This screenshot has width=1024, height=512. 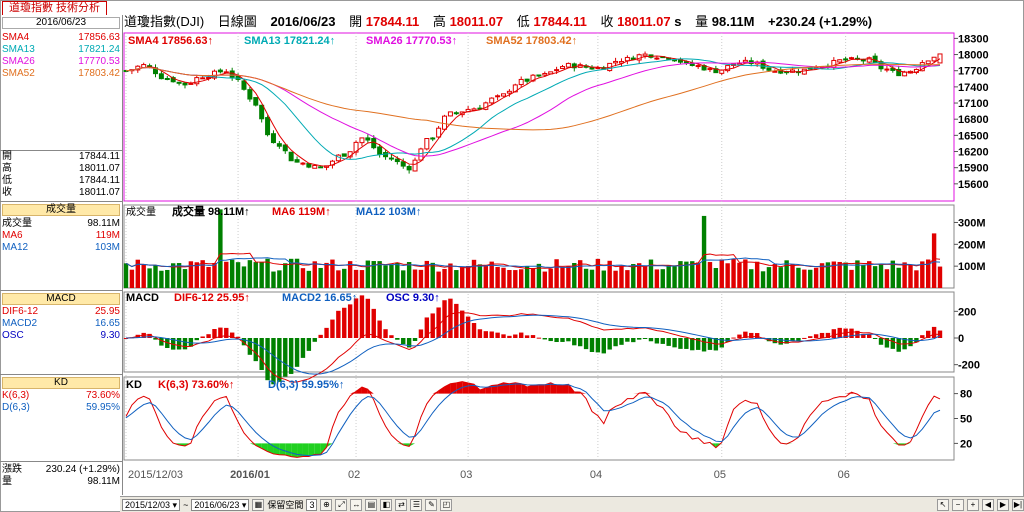 What do you see at coordinates (386, 504) in the screenshot?
I see `tool-icon: ◧` at bounding box center [386, 504].